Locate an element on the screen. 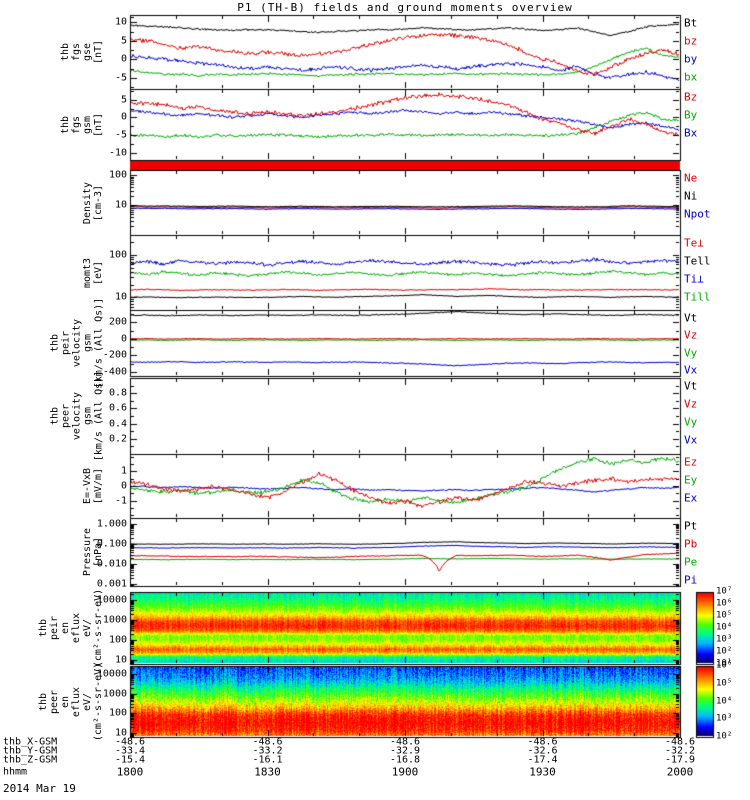  y-axis-label-temperature: momt3 [eV] is located at coordinates (93, 272).